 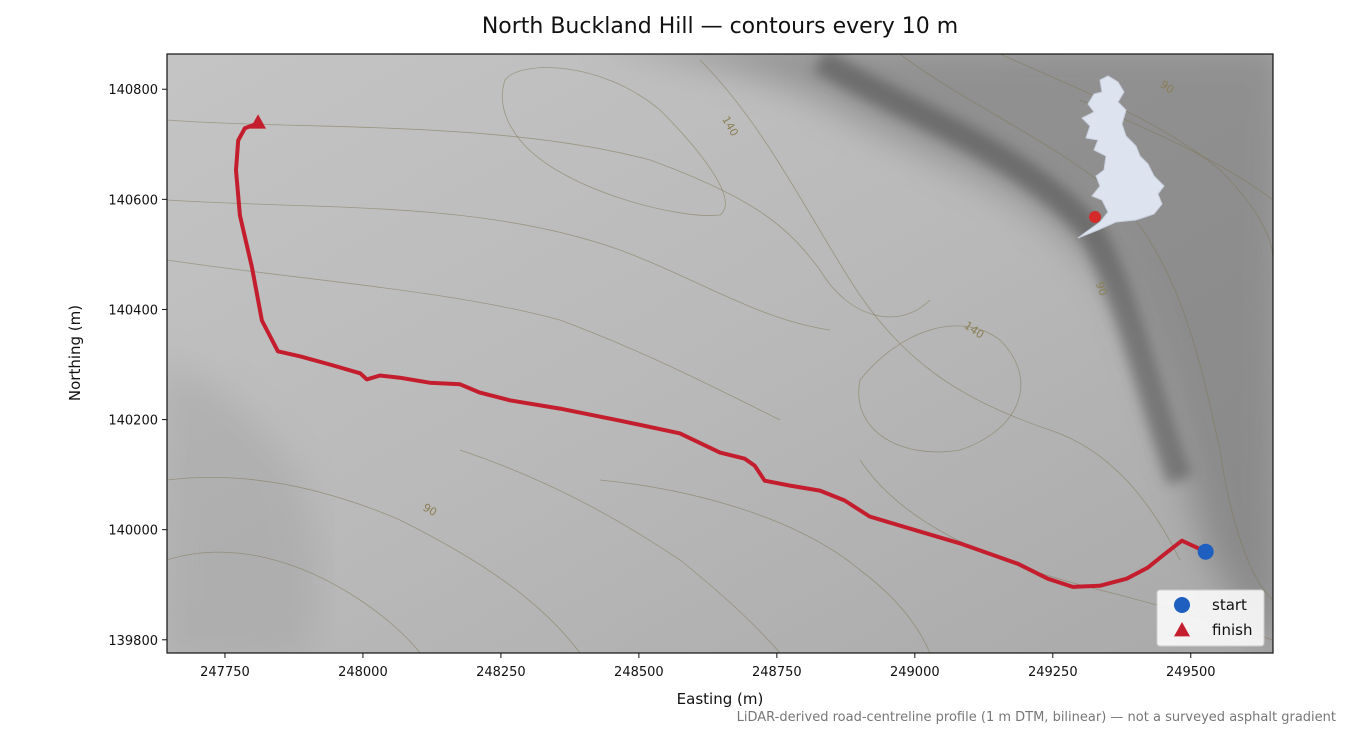 What do you see at coordinates (1053, 672) in the screenshot?
I see `x-tick-label: 249250` at bounding box center [1053, 672].